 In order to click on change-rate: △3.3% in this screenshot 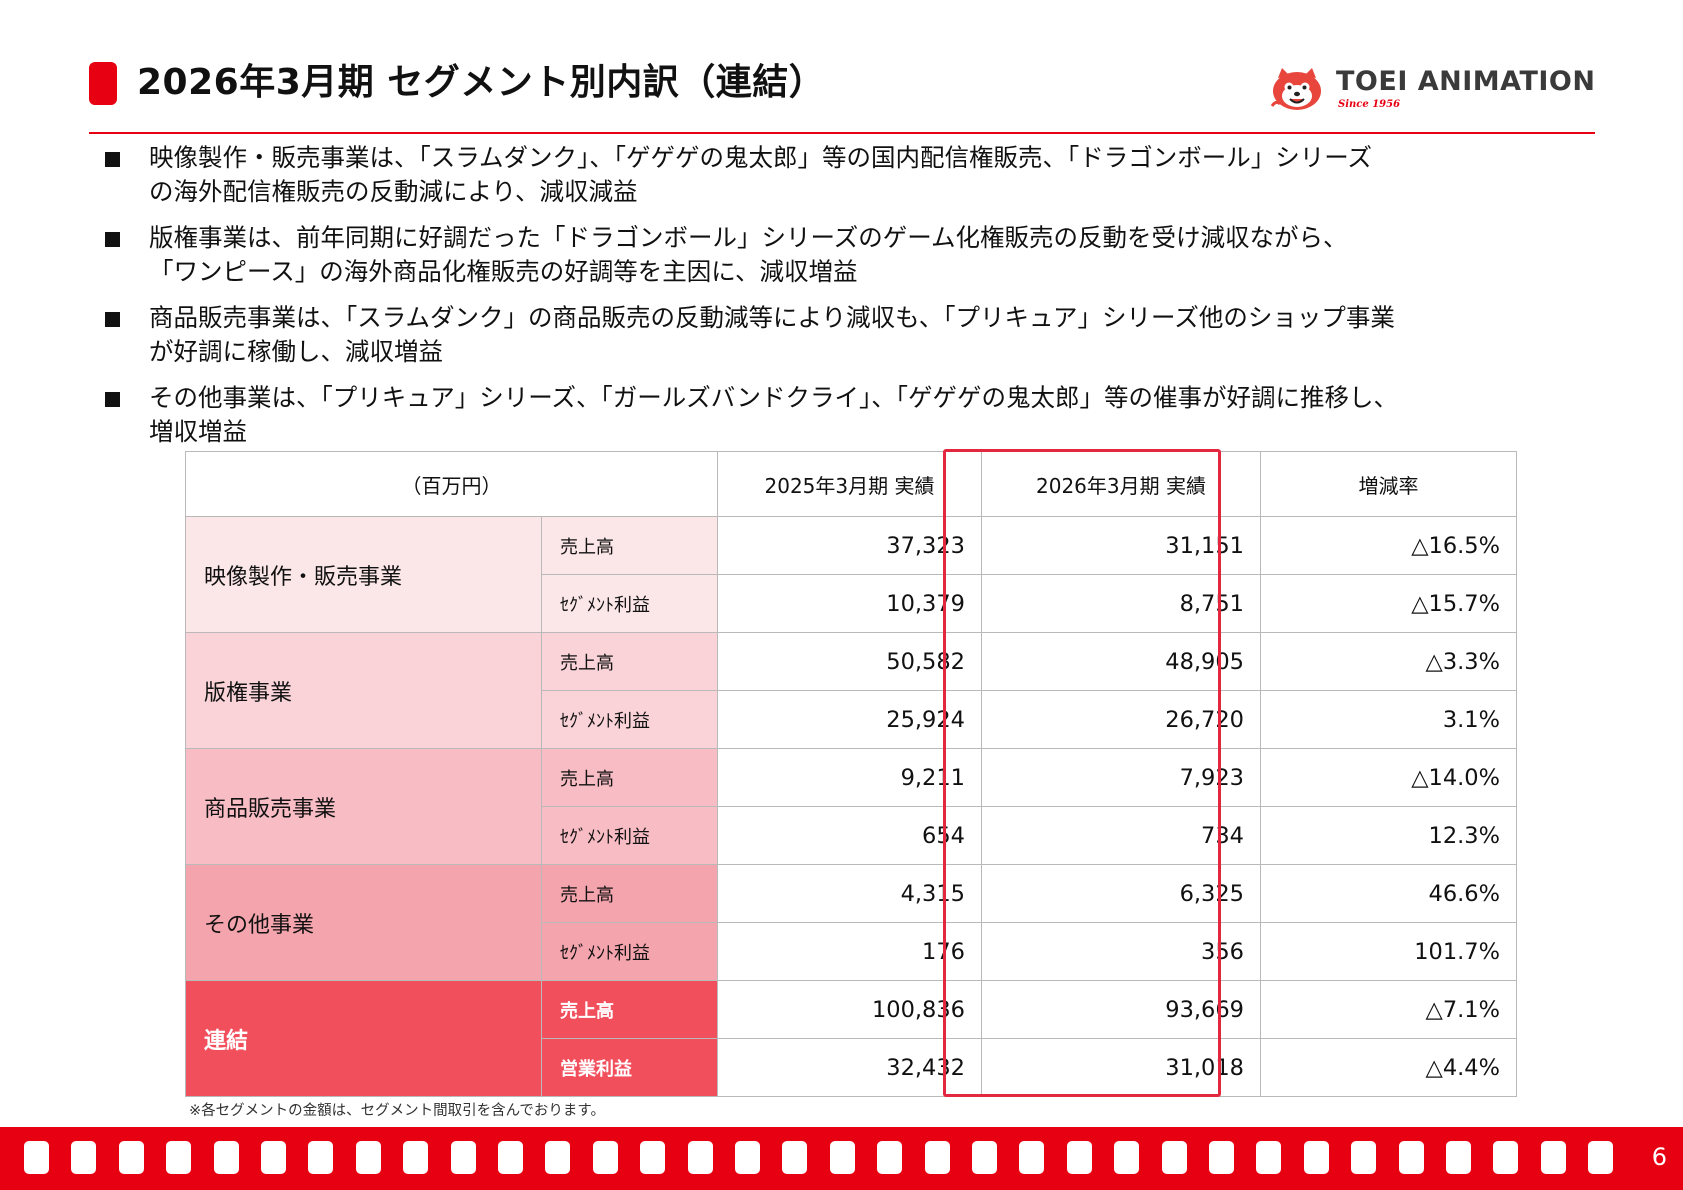, I will do `click(1388, 661)`.